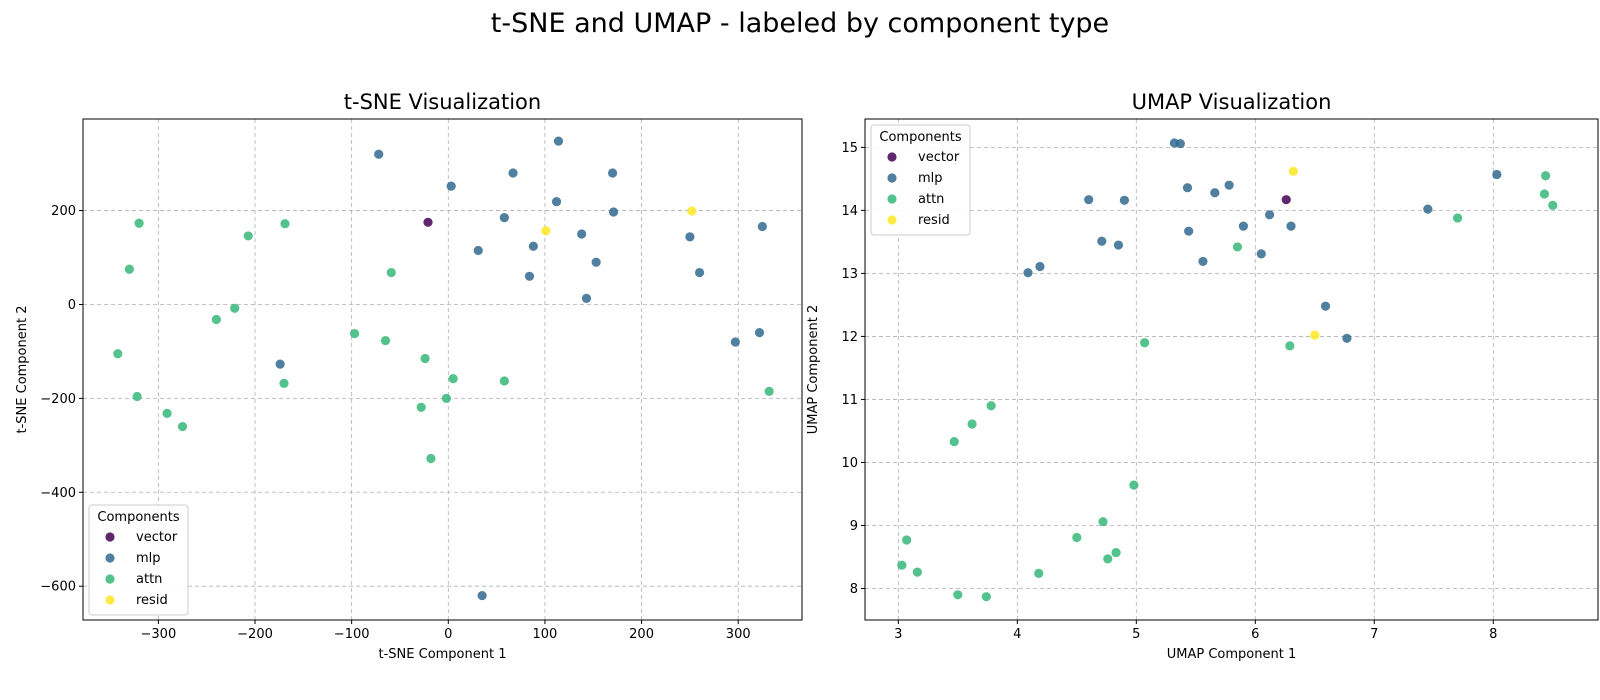 The image size is (1600, 700). What do you see at coordinates (1286, 200) in the screenshot?
I see `point-vector` at bounding box center [1286, 200].